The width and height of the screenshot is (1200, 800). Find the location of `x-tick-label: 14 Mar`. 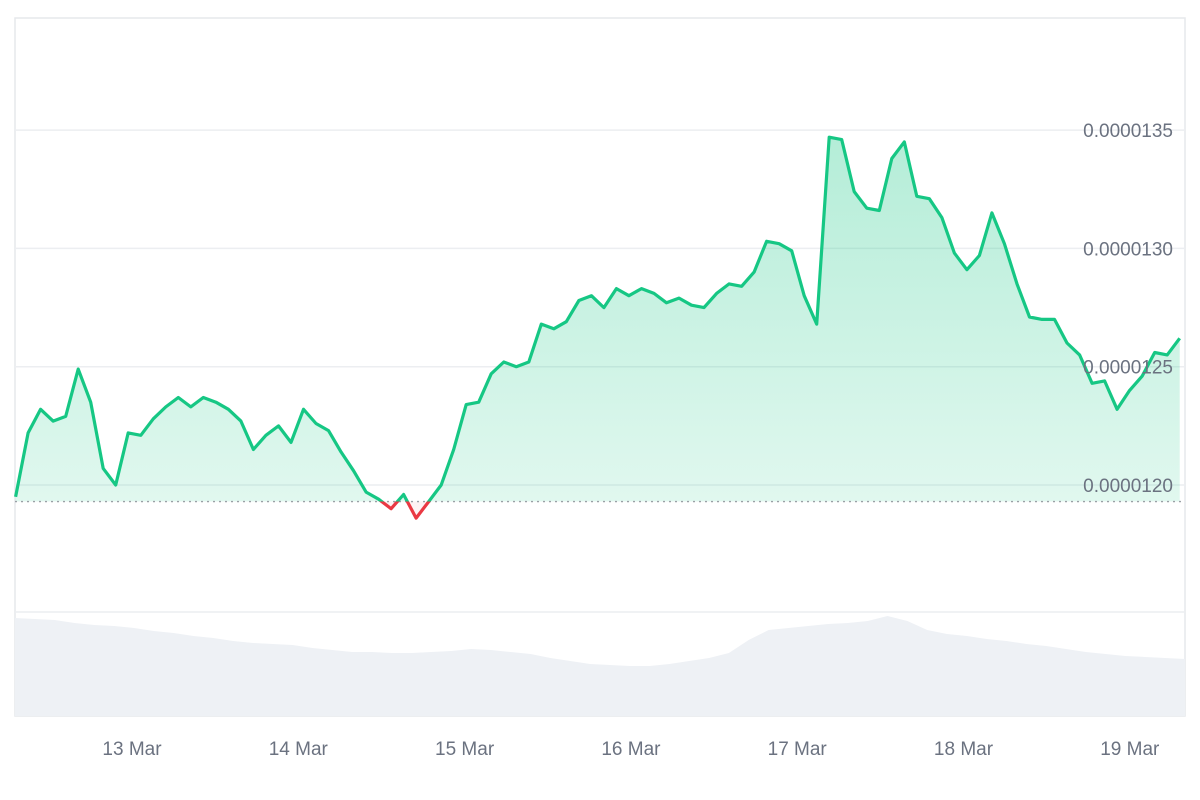

x-tick-label: 14 Mar is located at coordinates (299, 749).